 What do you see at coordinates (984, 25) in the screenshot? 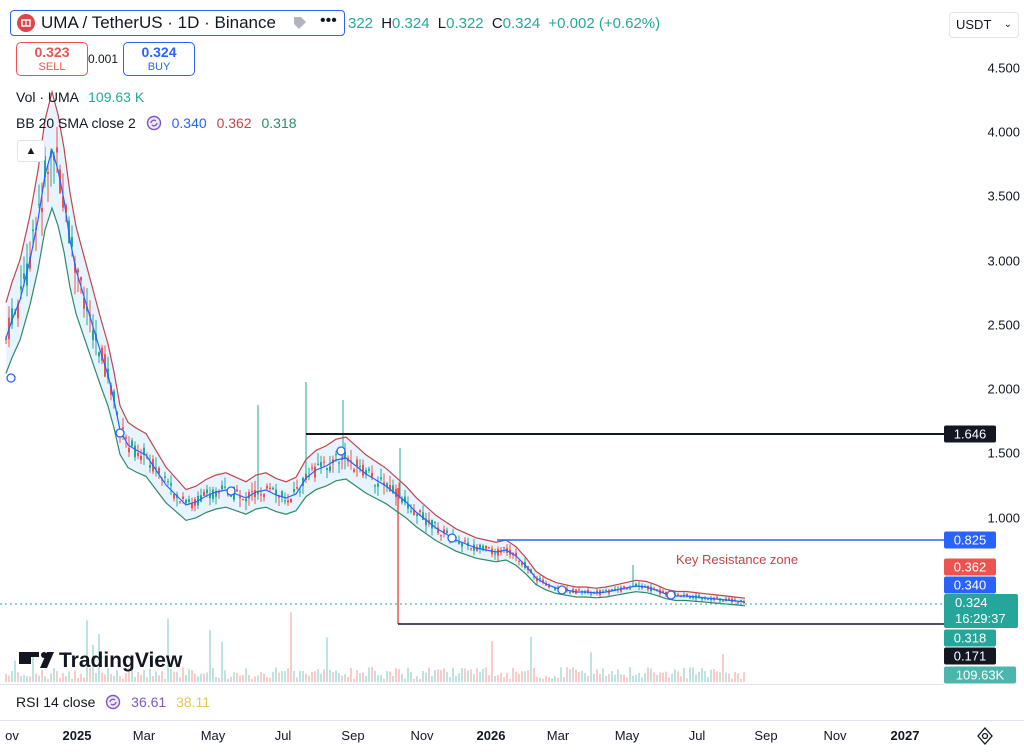
I see `currency-select: USDT ⌄` at bounding box center [984, 25].